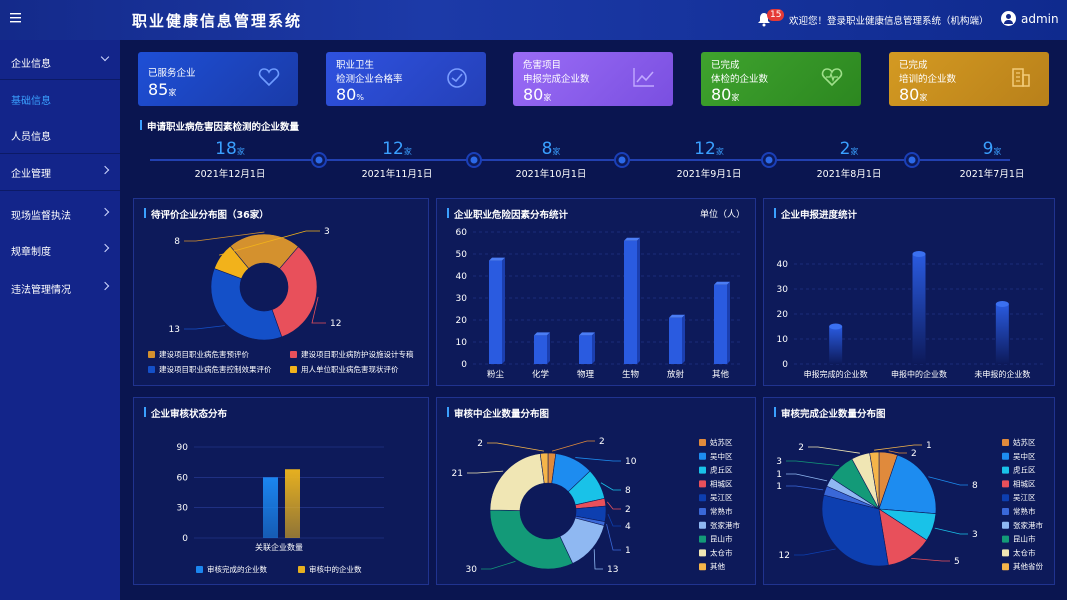 The image size is (1067, 600). Describe the element at coordinates (457, 474) in the screenshot. I see `pie-label: 21` at that location.